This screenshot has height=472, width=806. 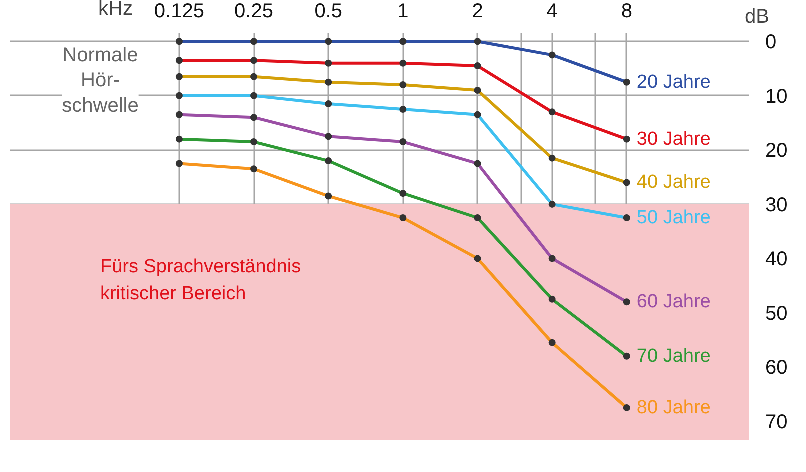 What do you see at coordinates (757, 17) in the screenshot?
I see `y-axis-title: dB` at bounding box center [757, 17].